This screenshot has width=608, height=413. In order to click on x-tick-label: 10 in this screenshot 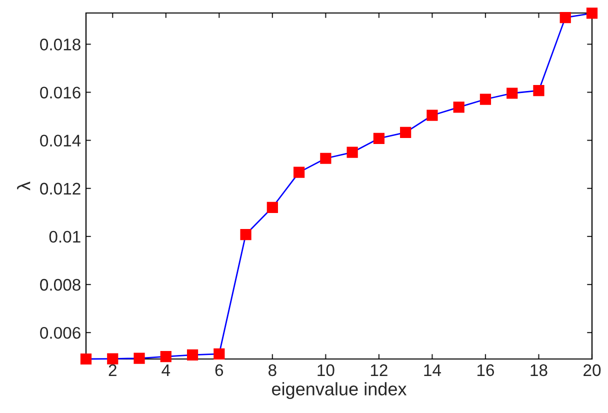, I will do `click(326, 370)`.